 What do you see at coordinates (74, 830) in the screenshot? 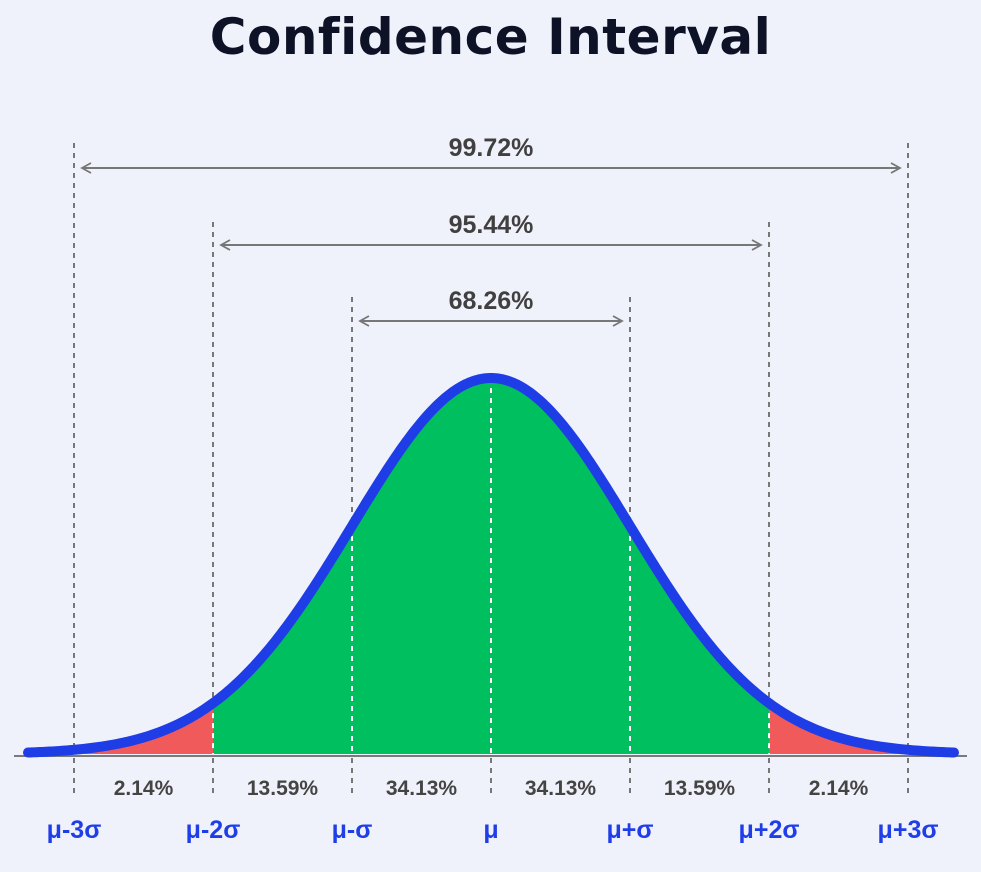
I see `sigma-label: μ-3σ` at bounding box center [74, 830].